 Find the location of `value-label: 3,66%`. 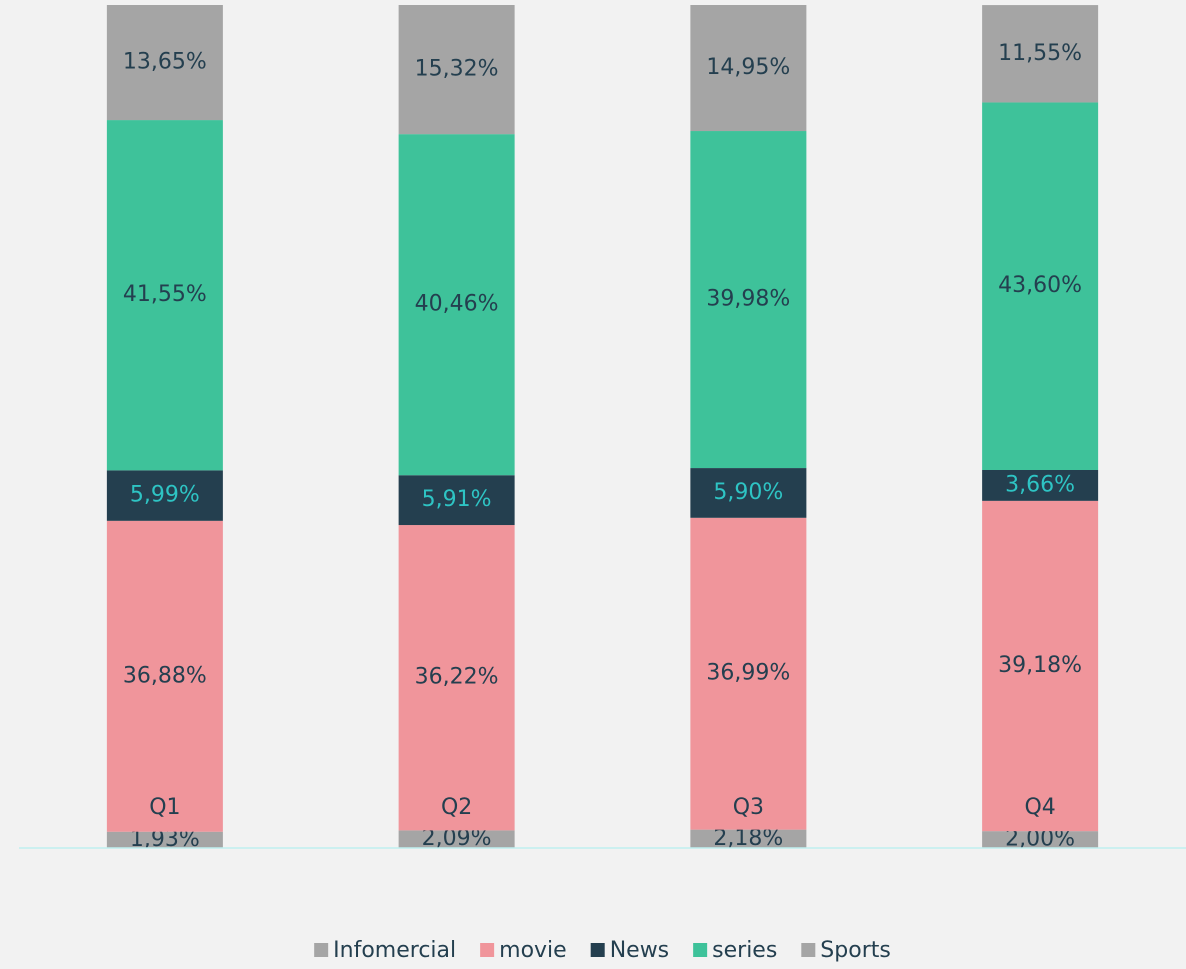

value-label: 3,66% is located at coordinates (1040, 484).